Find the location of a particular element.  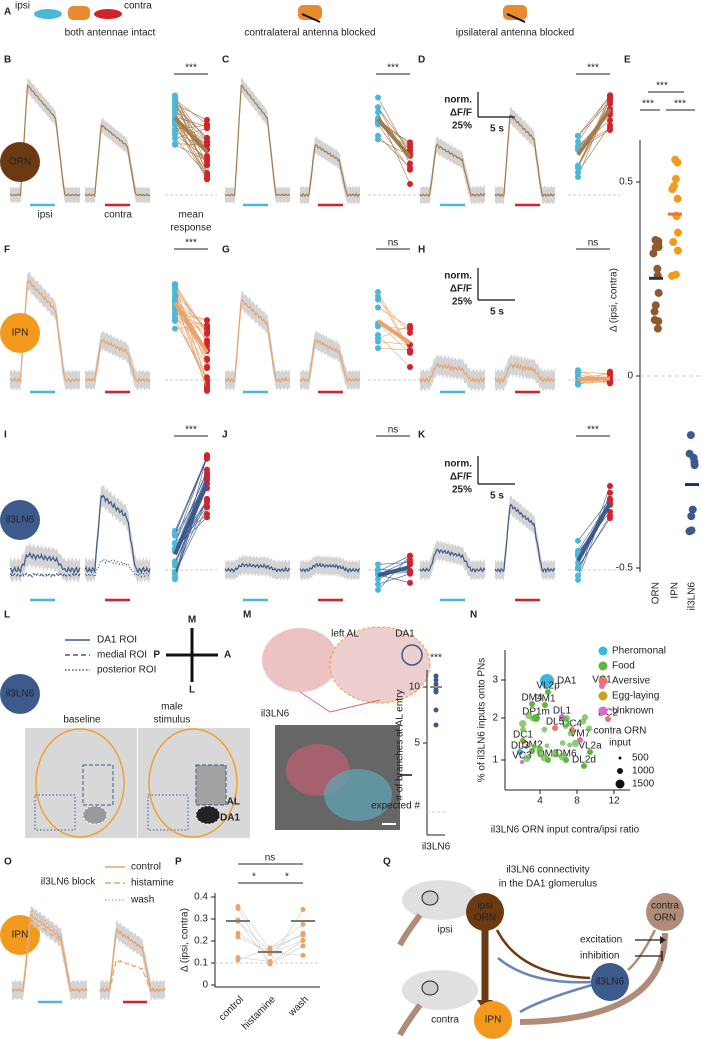

label: mean is located at coordinates (190, 215).